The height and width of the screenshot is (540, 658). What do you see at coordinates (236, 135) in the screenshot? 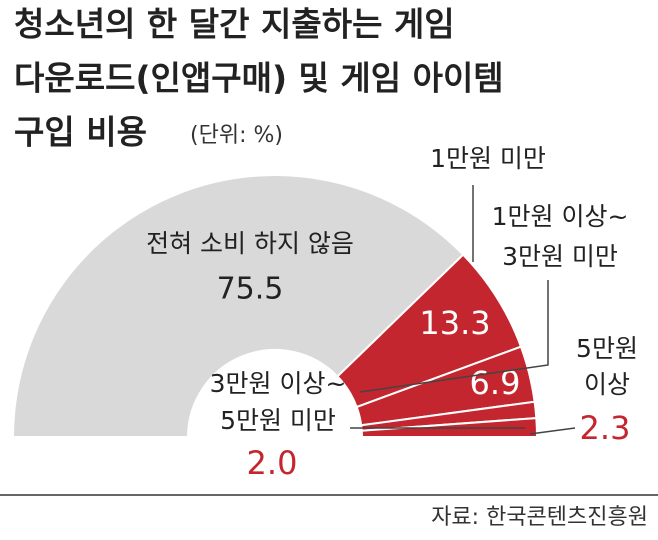
I see `unit: (단위: %)` at bounding box center [236, 135].